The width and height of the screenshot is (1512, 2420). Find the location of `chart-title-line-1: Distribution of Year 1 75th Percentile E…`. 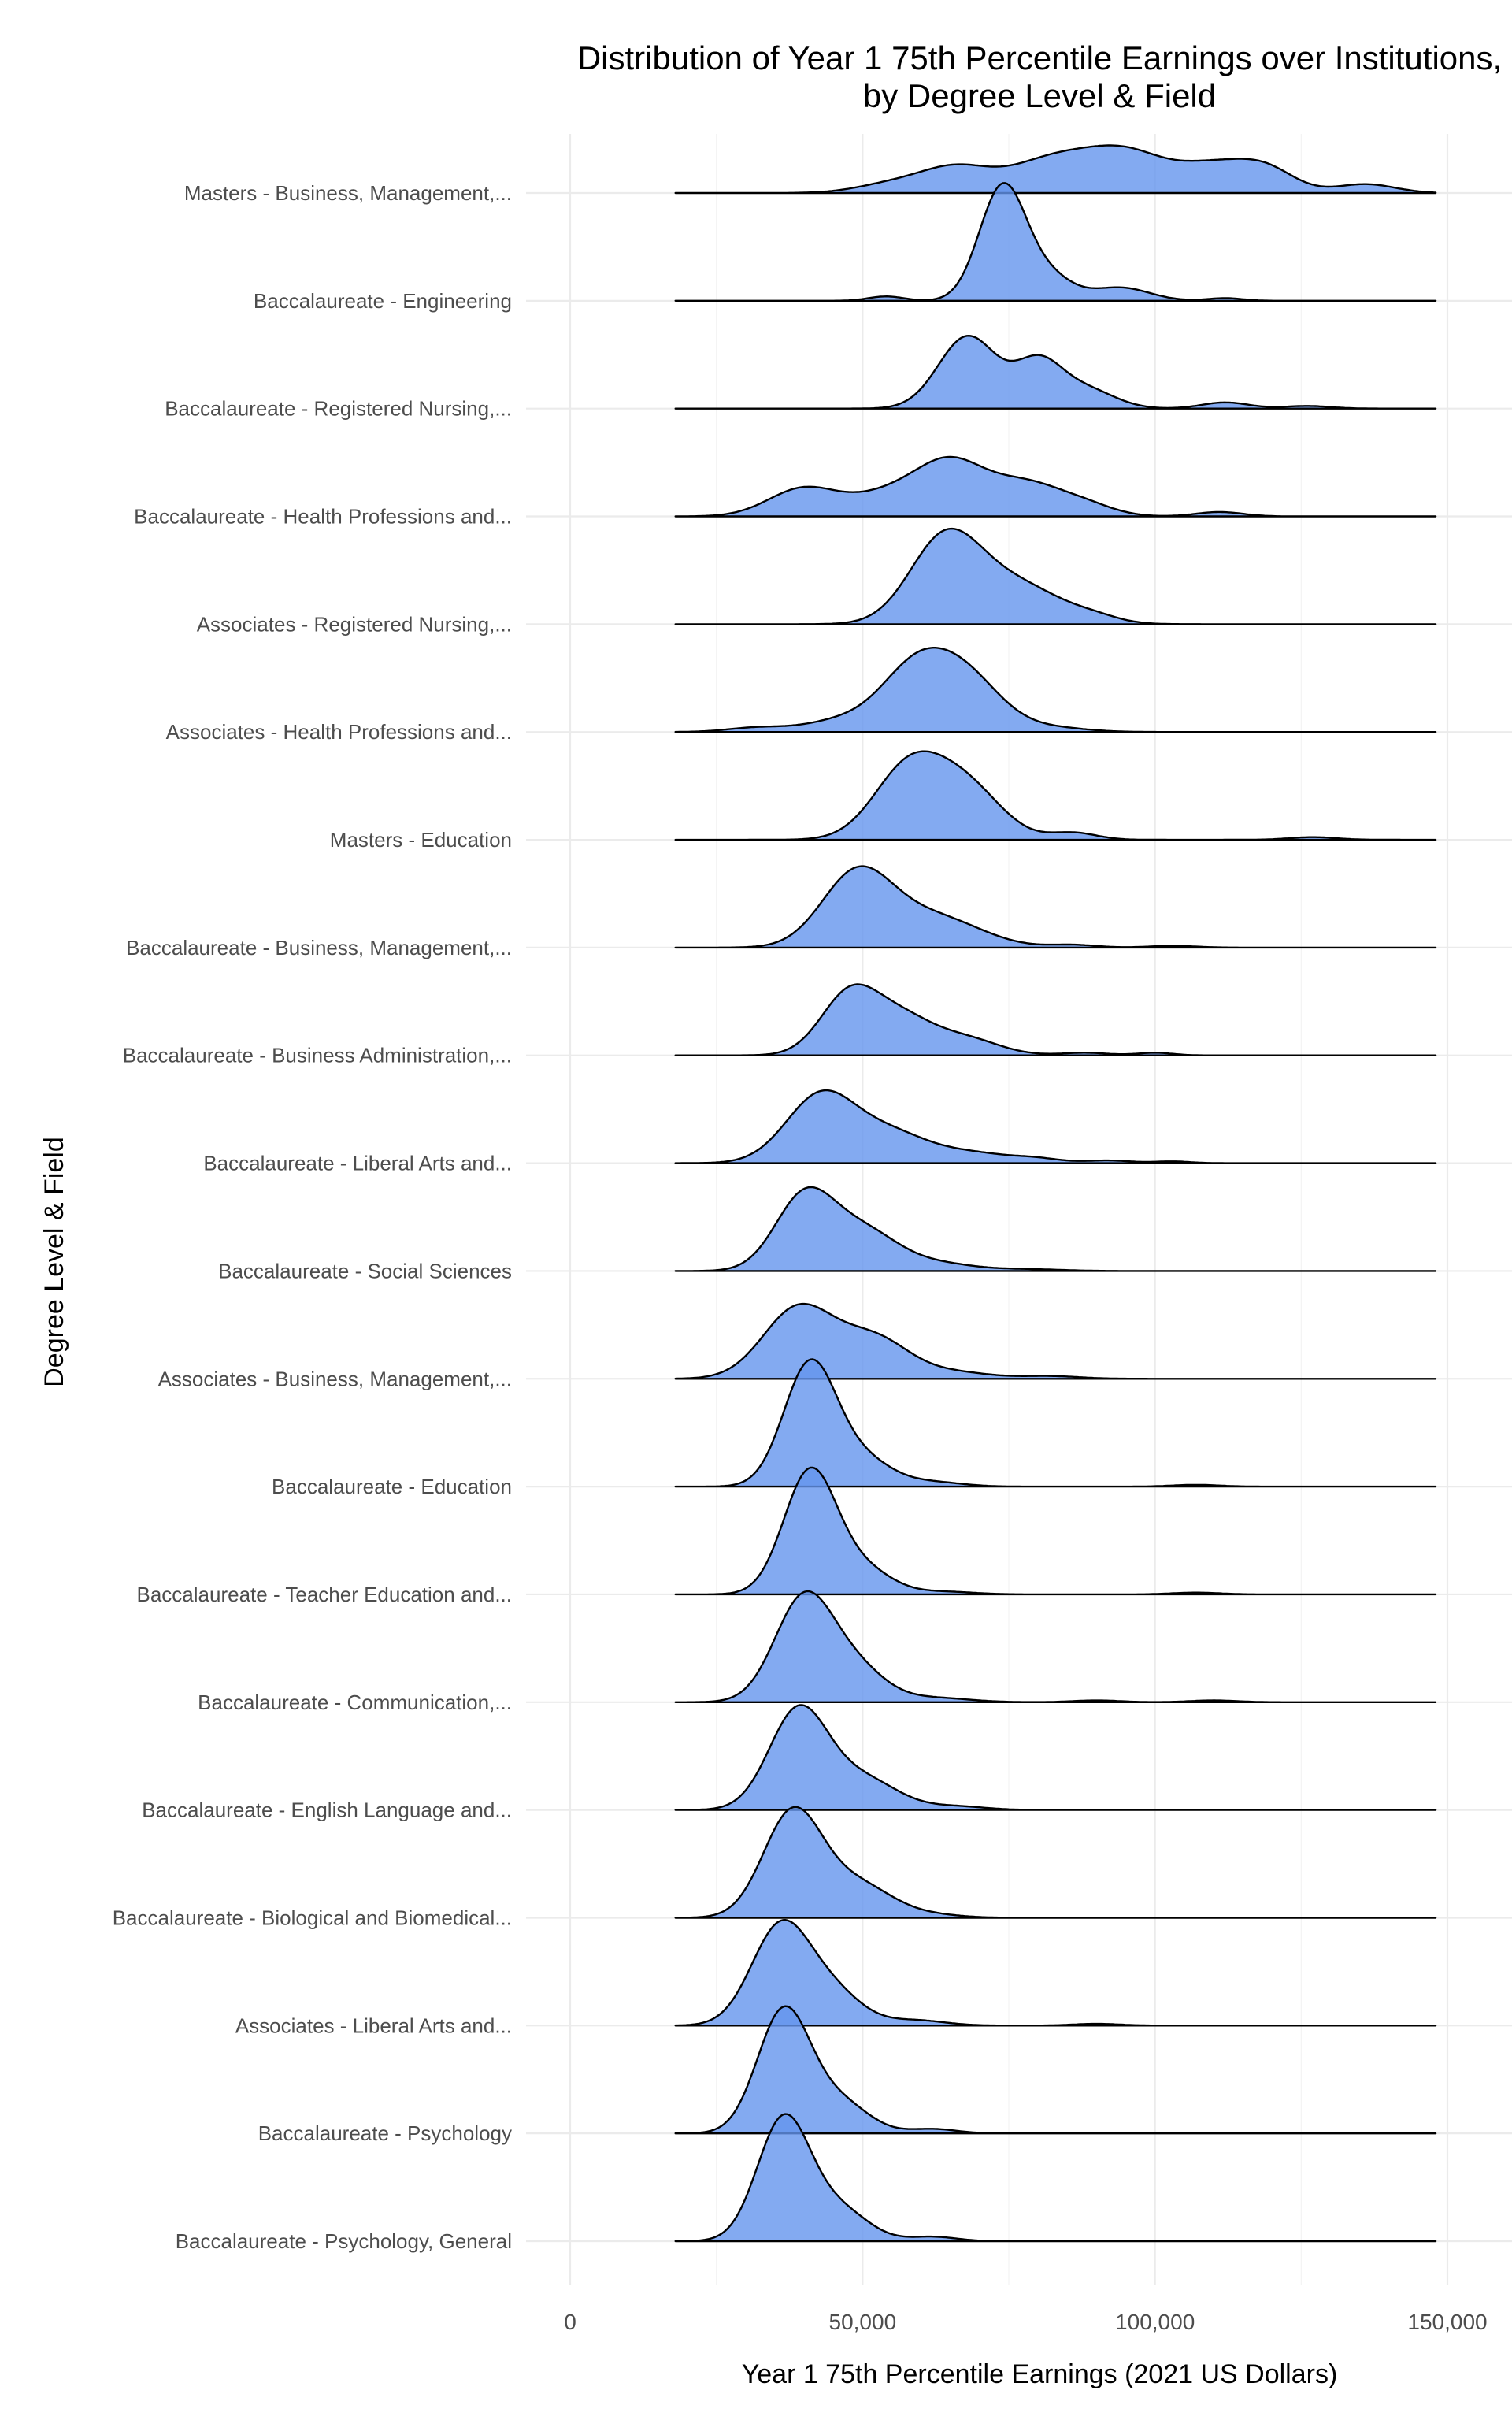

chart-title-line-1: Distribution of Year 1 75th Percentile E… is located at coordinates (1039, 57).